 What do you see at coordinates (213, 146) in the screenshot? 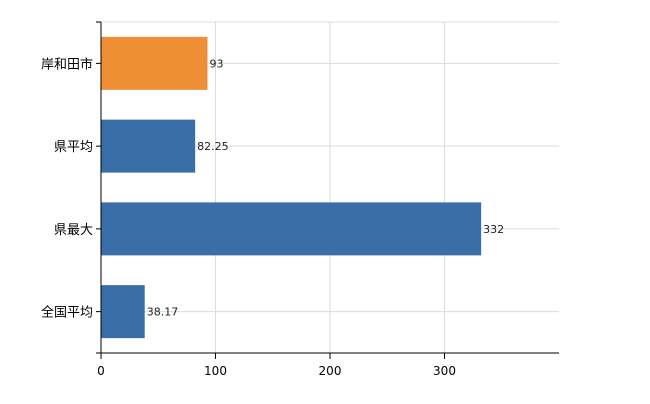
I see `value-label-2: 82.25` at bounding box center [213, 146].